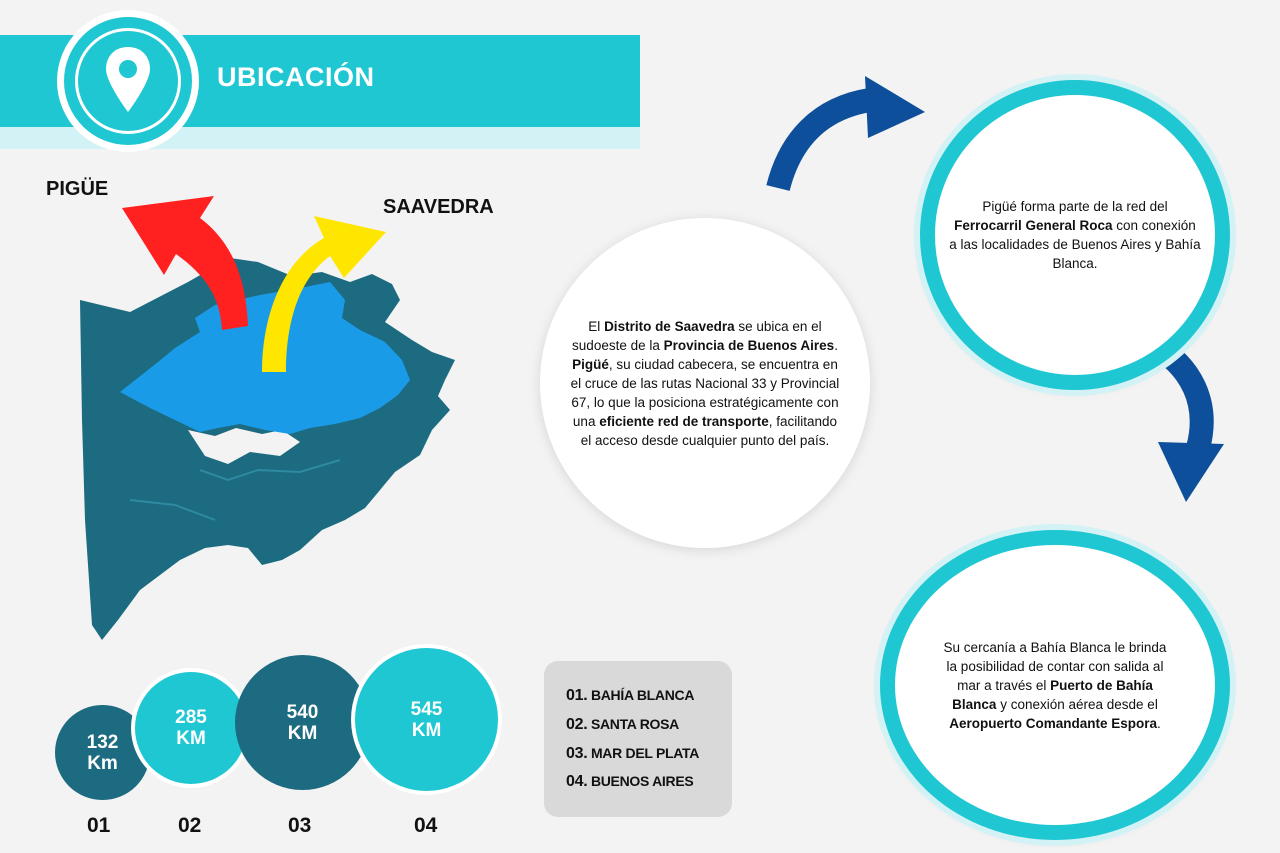 This screenshot has height=853, width=1280. I want to click on arrow-saavedra, so click(324, 294).